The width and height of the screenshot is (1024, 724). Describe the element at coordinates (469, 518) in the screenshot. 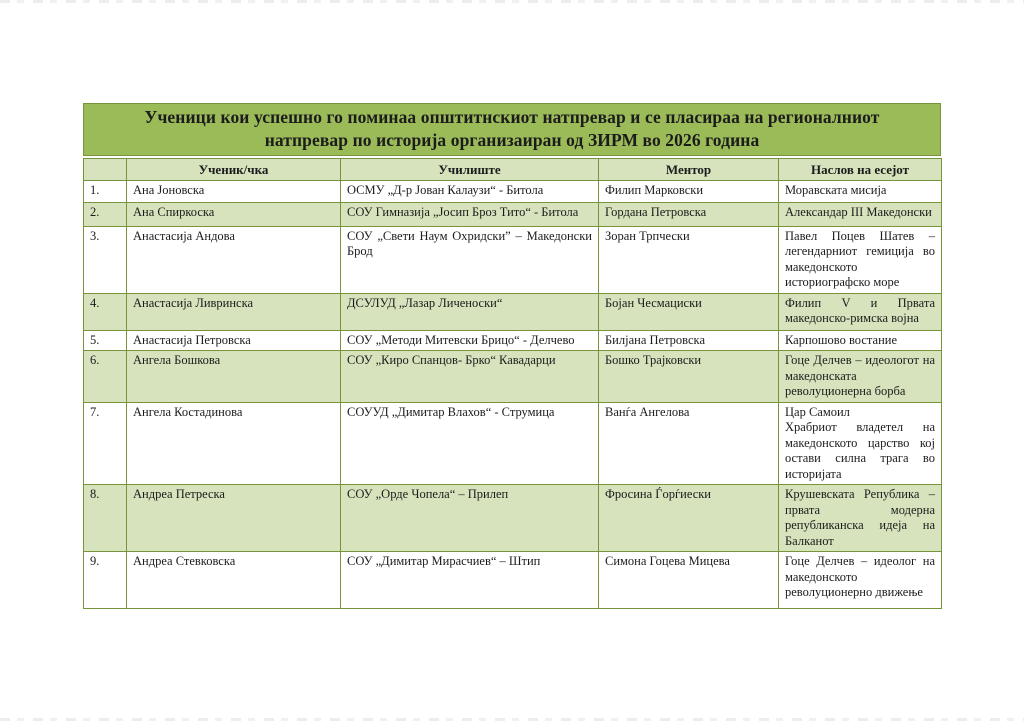

I see `cell-school: СОУ „Орде Чопела“ – Прилеп` at that location.